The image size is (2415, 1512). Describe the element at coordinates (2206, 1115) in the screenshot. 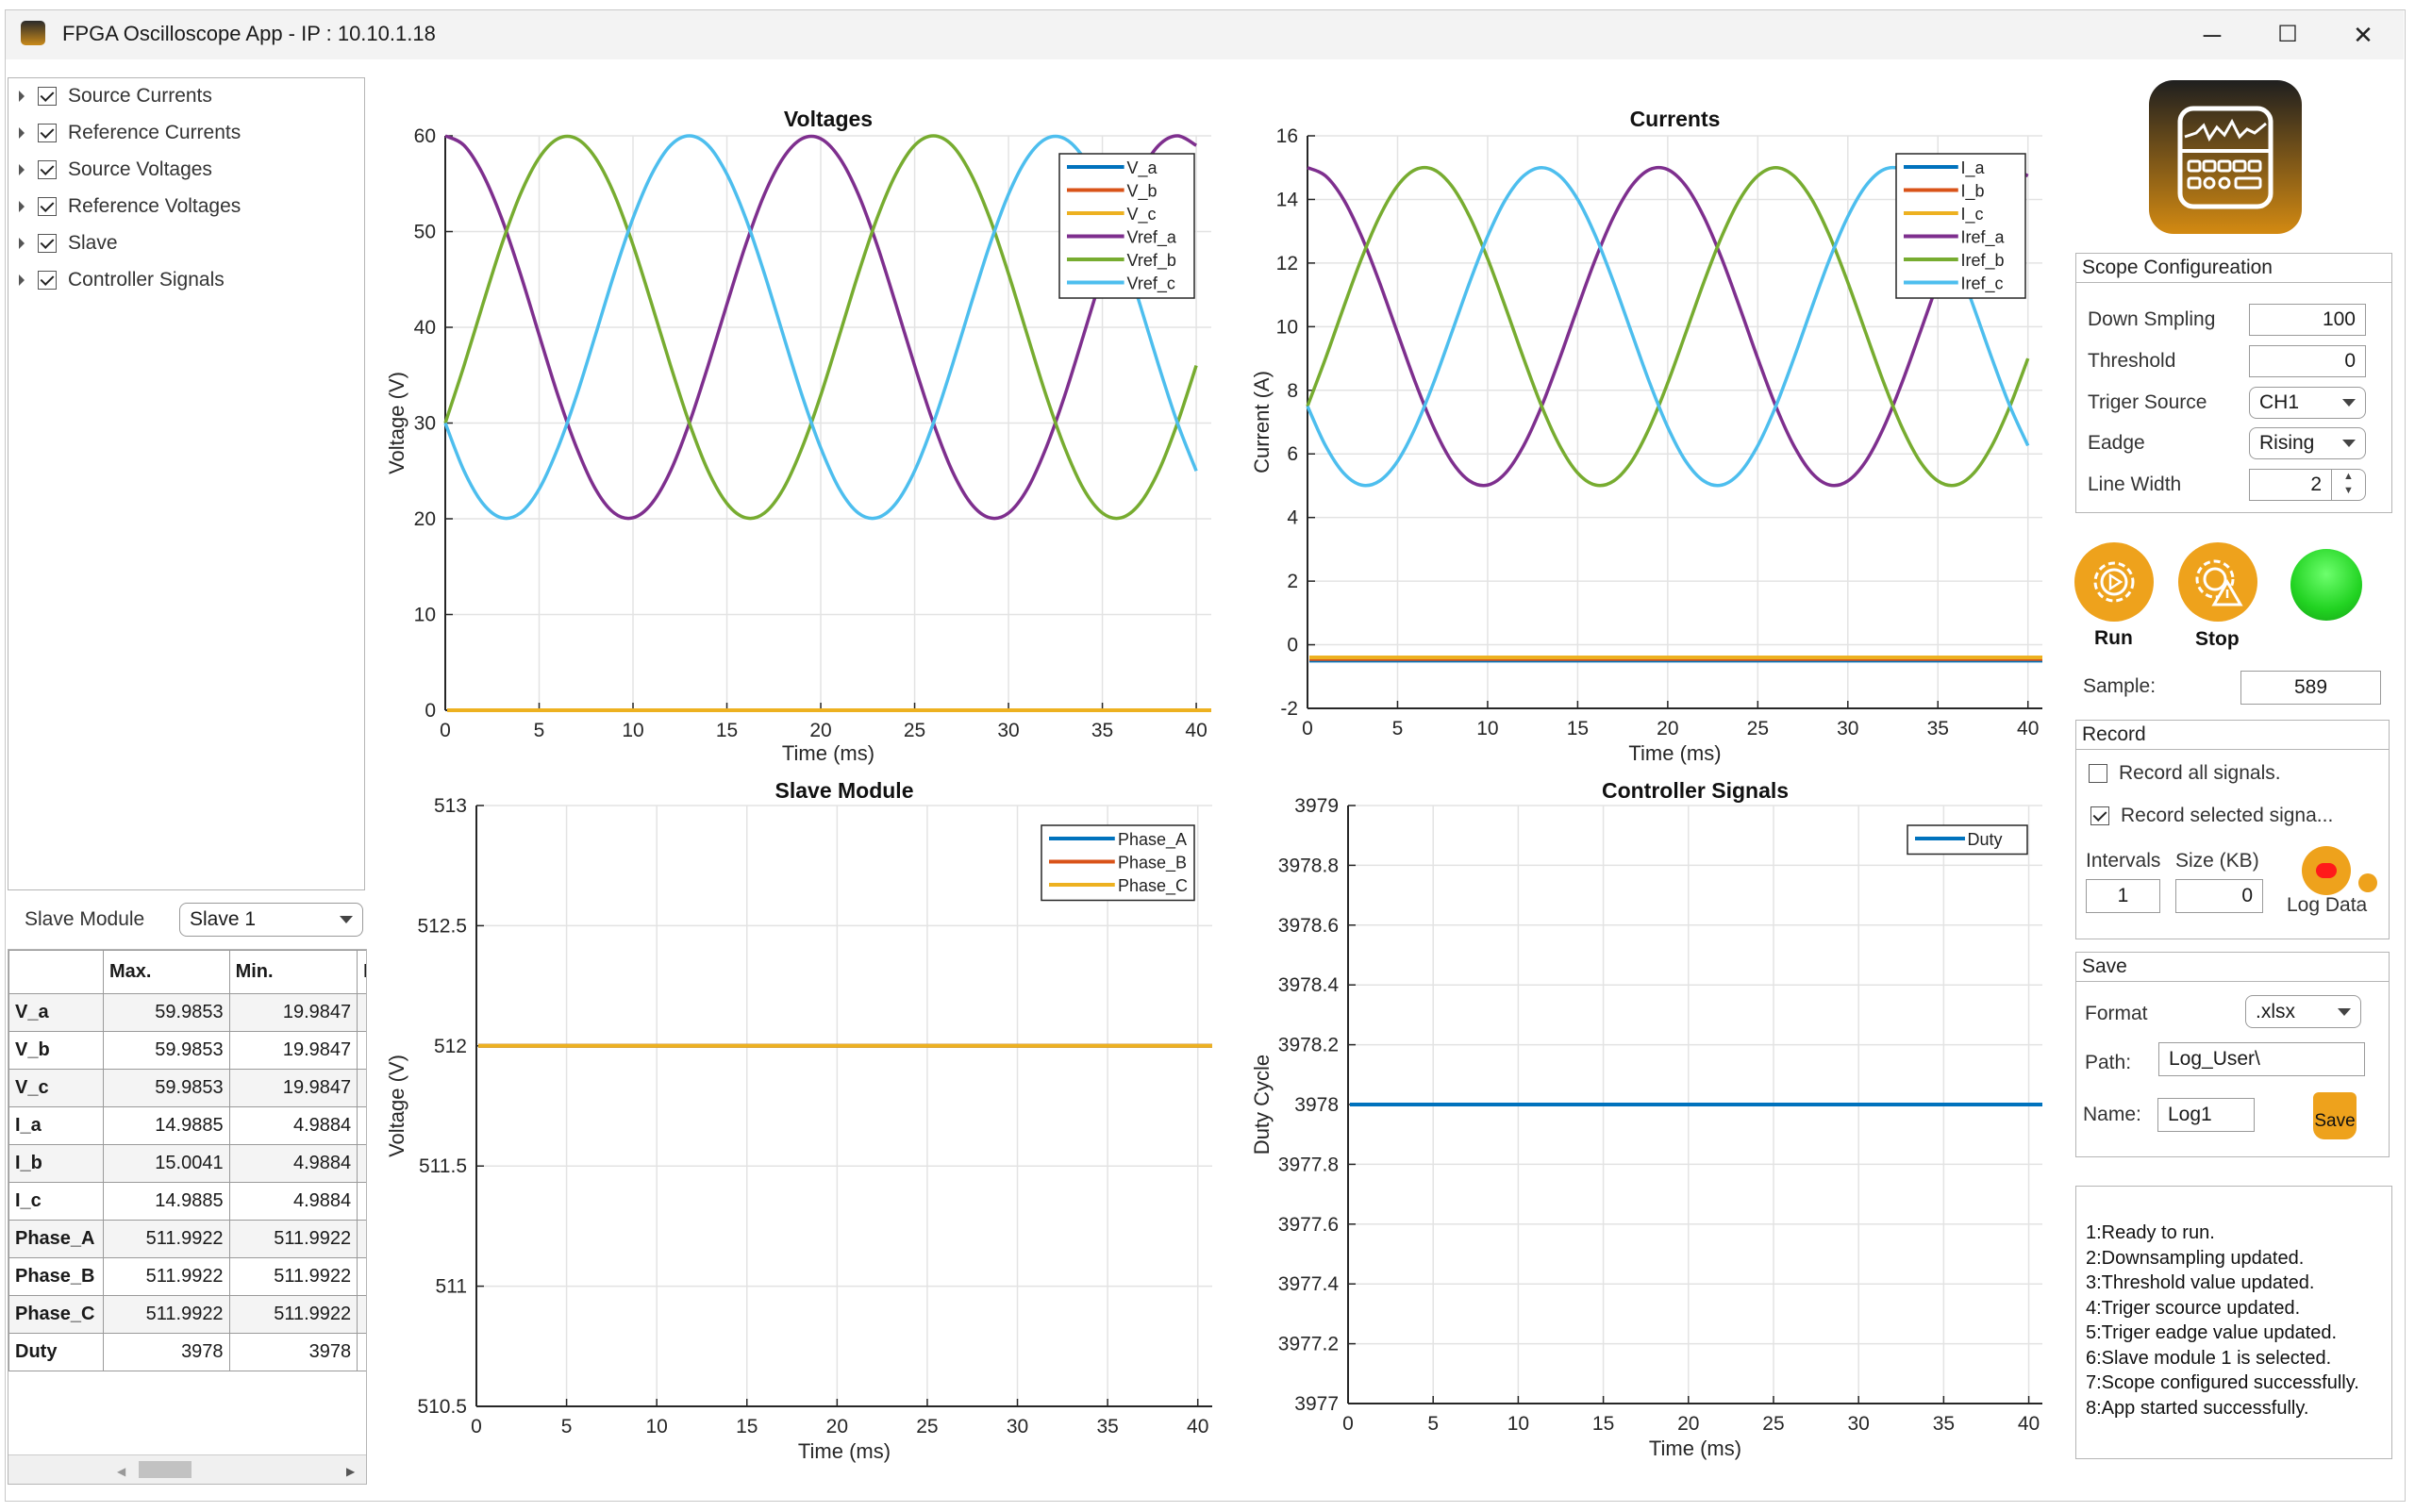

I see `name-input: Log1` at that location.